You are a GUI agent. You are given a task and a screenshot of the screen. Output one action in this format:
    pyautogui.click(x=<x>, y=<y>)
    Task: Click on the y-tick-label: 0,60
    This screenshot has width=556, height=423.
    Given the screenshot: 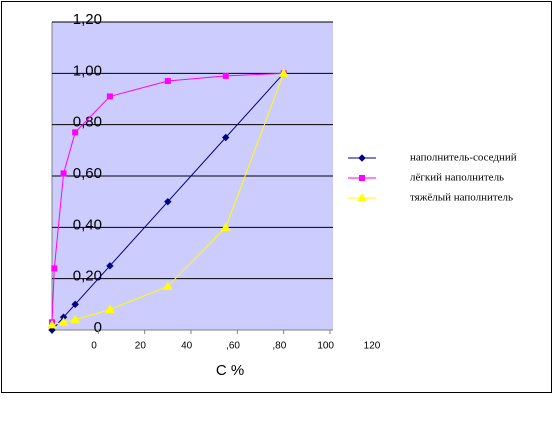 What is the action you would take?
    pyautogui.click(x=87, y=173)
    